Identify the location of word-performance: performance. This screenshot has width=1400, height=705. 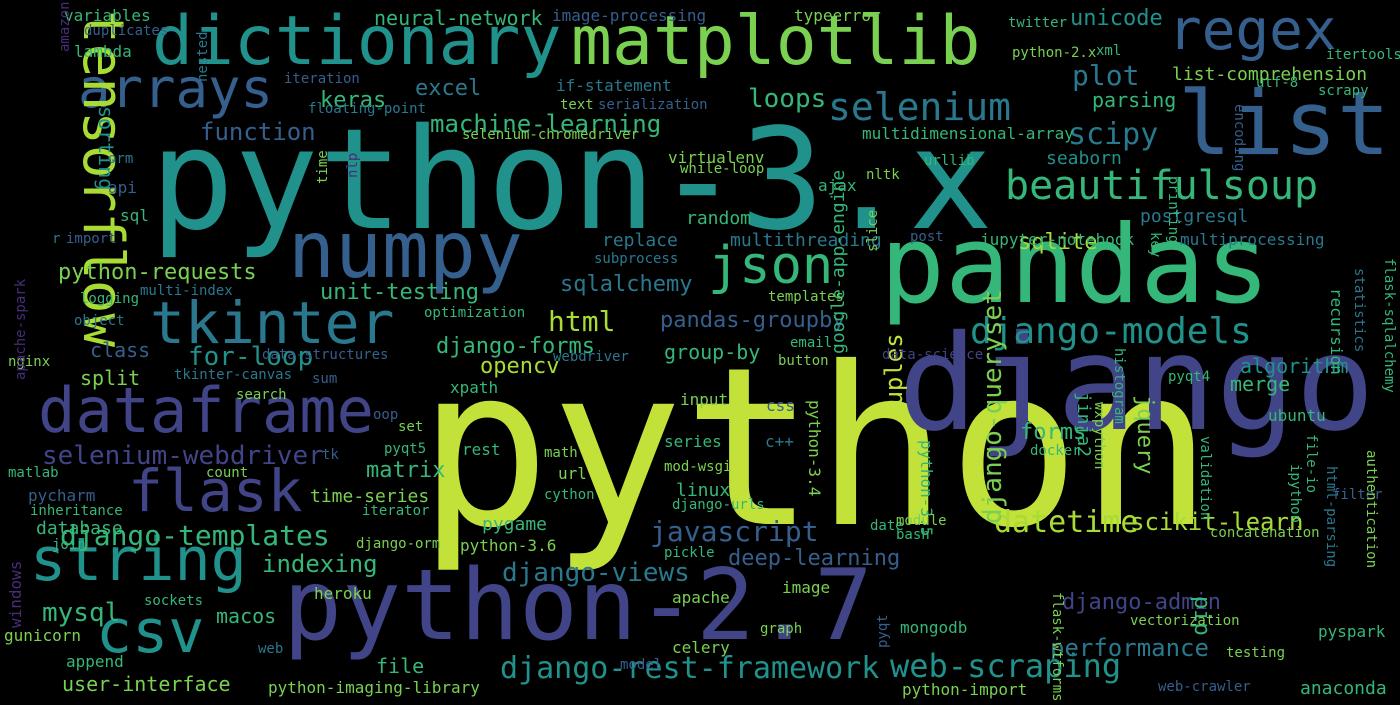
(1129, 648).